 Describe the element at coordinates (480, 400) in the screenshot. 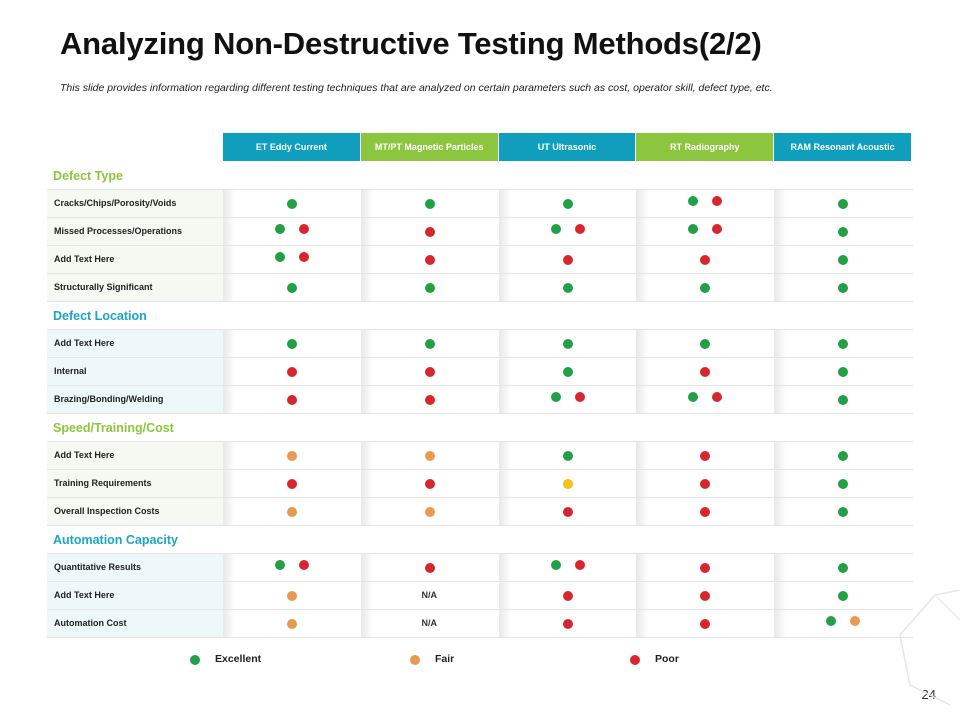

I see `table-row: Brazing/Bonding/Welding` at that location.